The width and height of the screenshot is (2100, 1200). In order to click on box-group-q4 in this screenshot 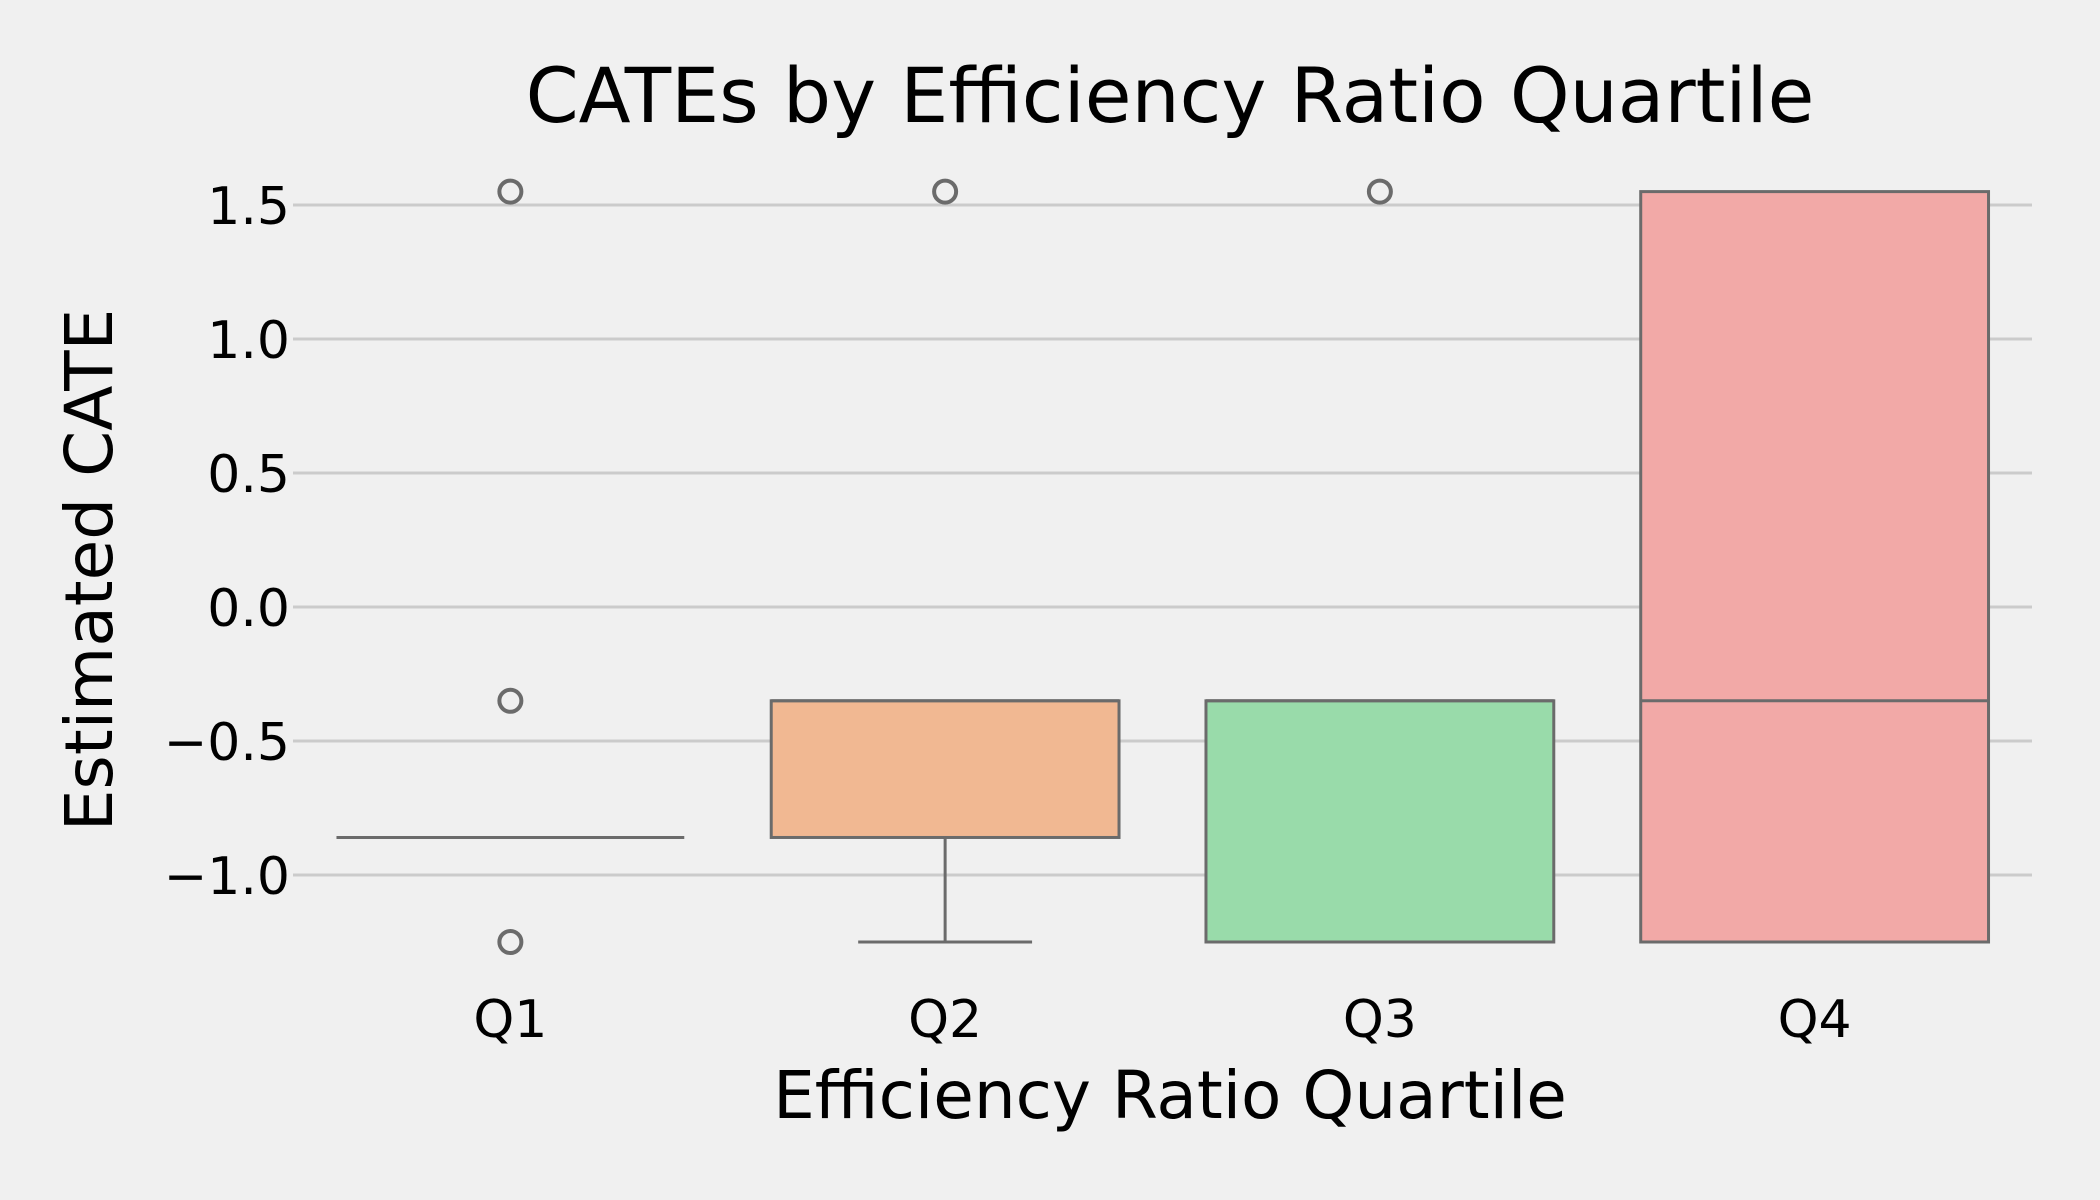, I will do `click(1815, 567)`.